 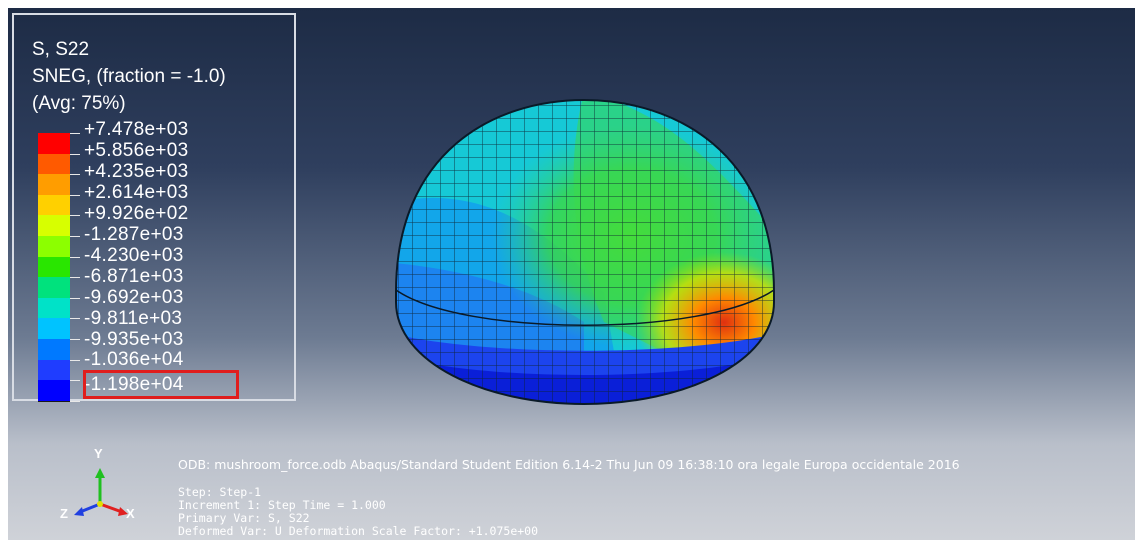 What do you see at coordinates (136, 150) in the screenshot?
I see `legend-value: +5.856e+03` at bounding box center [136, 150].